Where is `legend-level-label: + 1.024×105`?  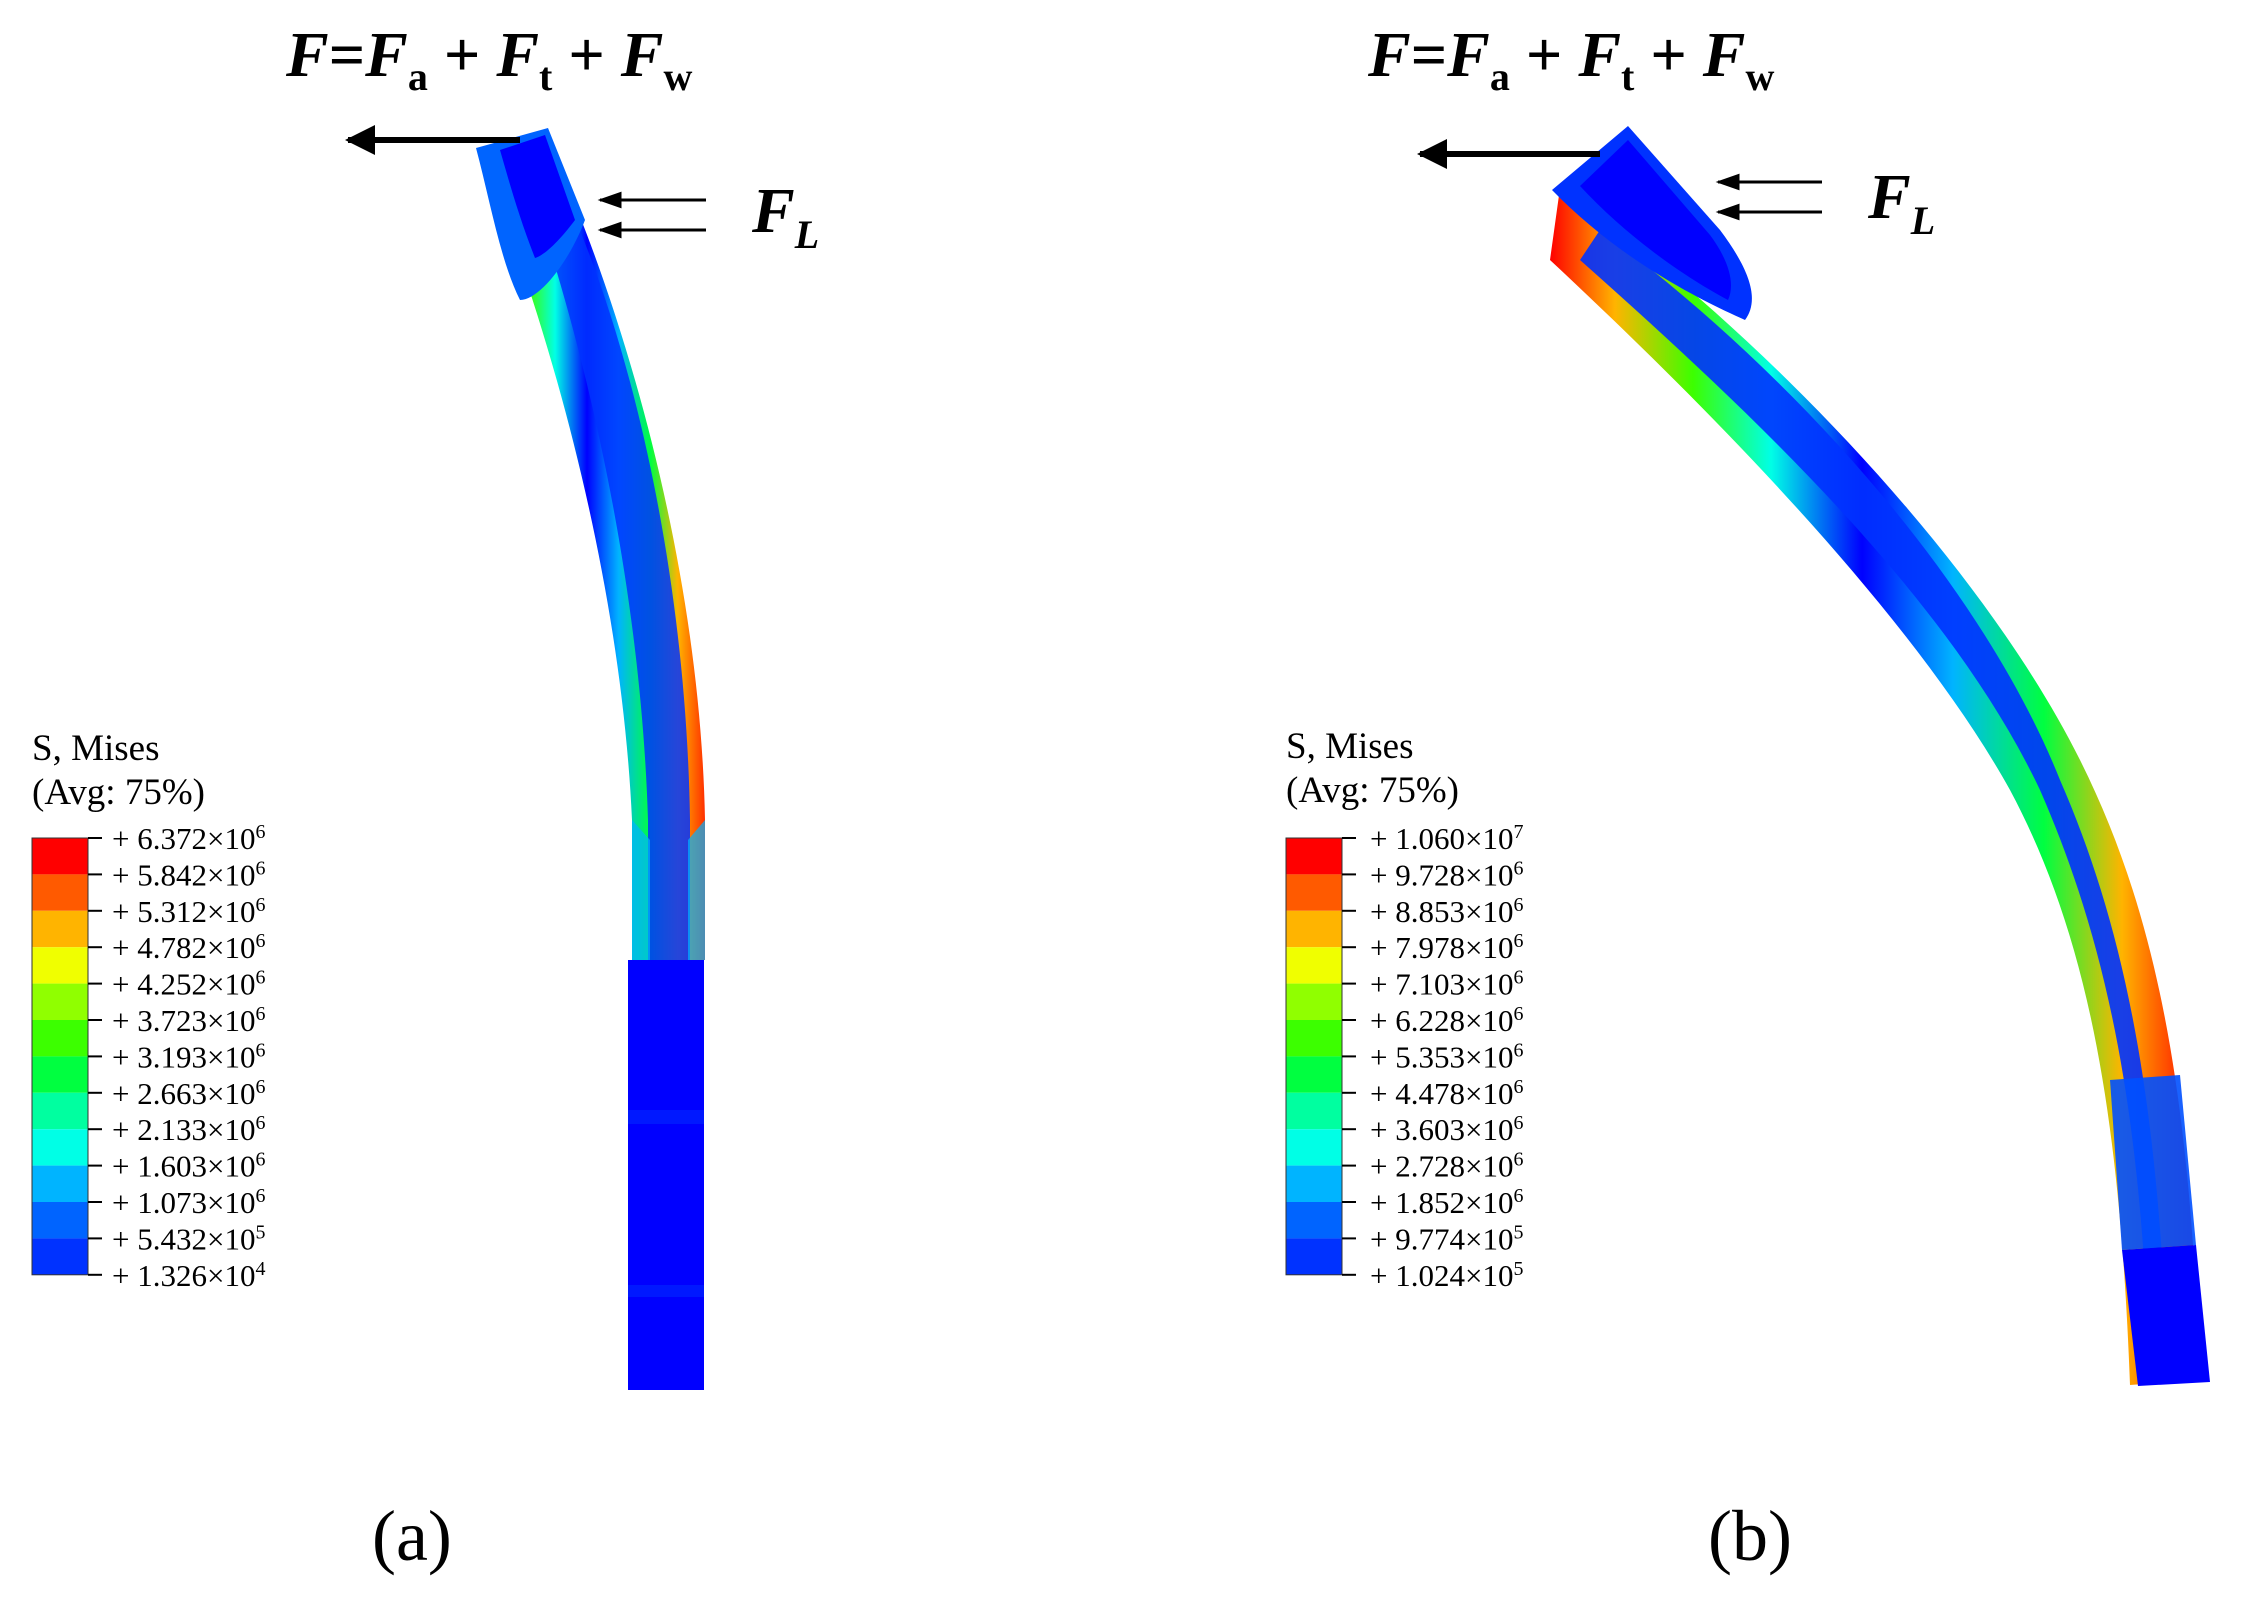 legend-level-label: + 1.024×105 is located at coordinates (1446, 1275).